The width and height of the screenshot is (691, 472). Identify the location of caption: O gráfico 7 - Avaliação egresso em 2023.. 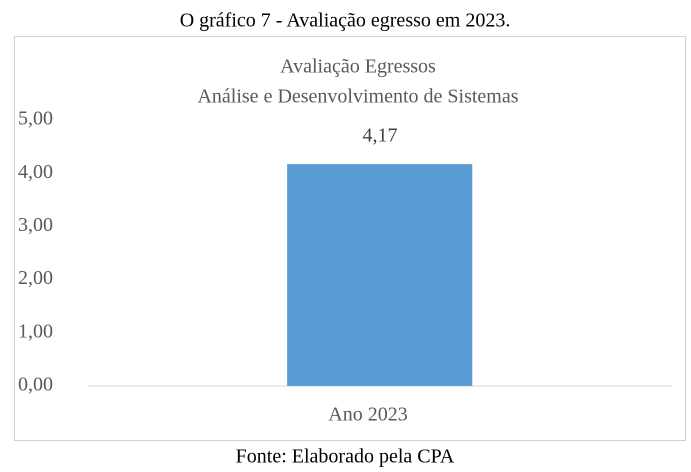
(345, 21).